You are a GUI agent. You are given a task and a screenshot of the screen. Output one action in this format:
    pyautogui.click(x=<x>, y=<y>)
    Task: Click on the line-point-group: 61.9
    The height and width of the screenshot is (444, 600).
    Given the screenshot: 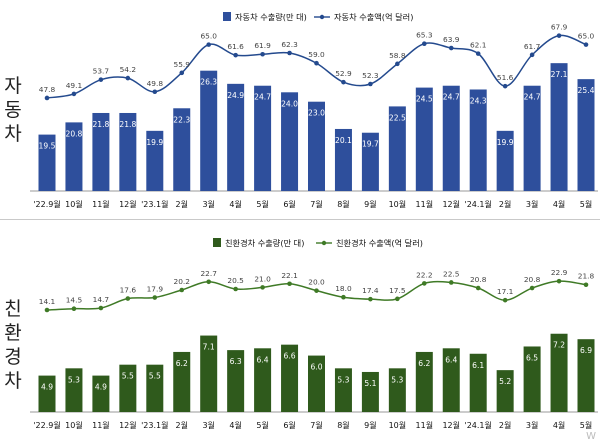 What is the action you would take?
    pyautogui.click(x=262, y=49)
    